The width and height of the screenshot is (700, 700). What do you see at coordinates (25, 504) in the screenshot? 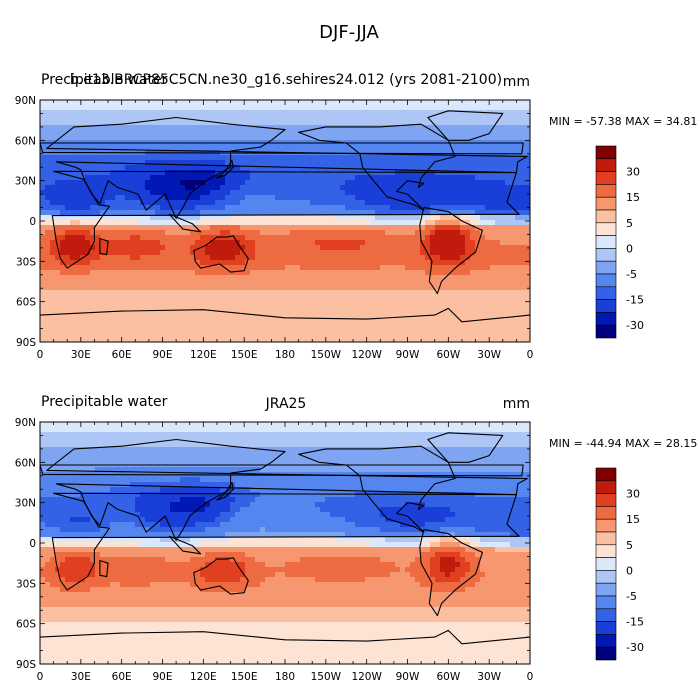
I see `y-tick-label: 30N` at bounding box center [25, 504].